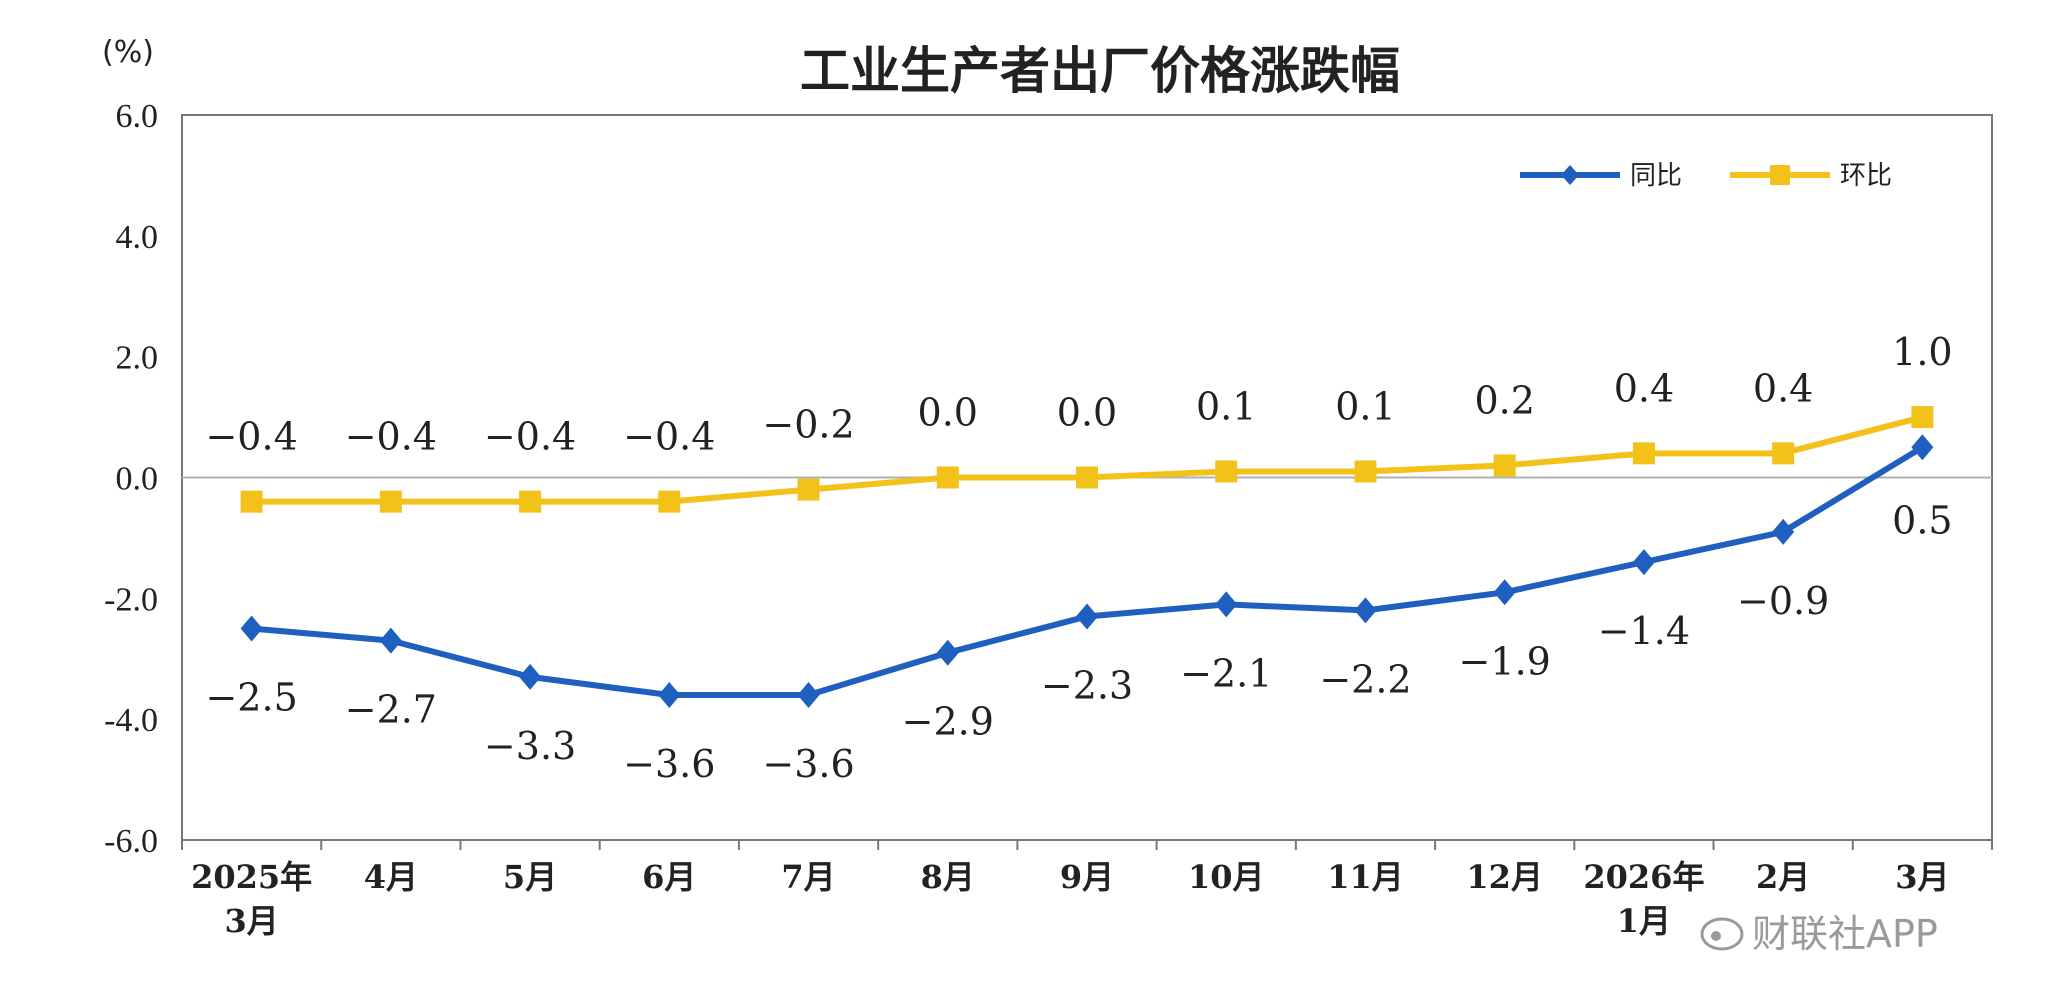 This screenshot has width=2048, height=983. What do you see at coordinates (251, 698) in the screenshot?
I see `data-label-yoy: −2.5` at bounding box center [251, 698].